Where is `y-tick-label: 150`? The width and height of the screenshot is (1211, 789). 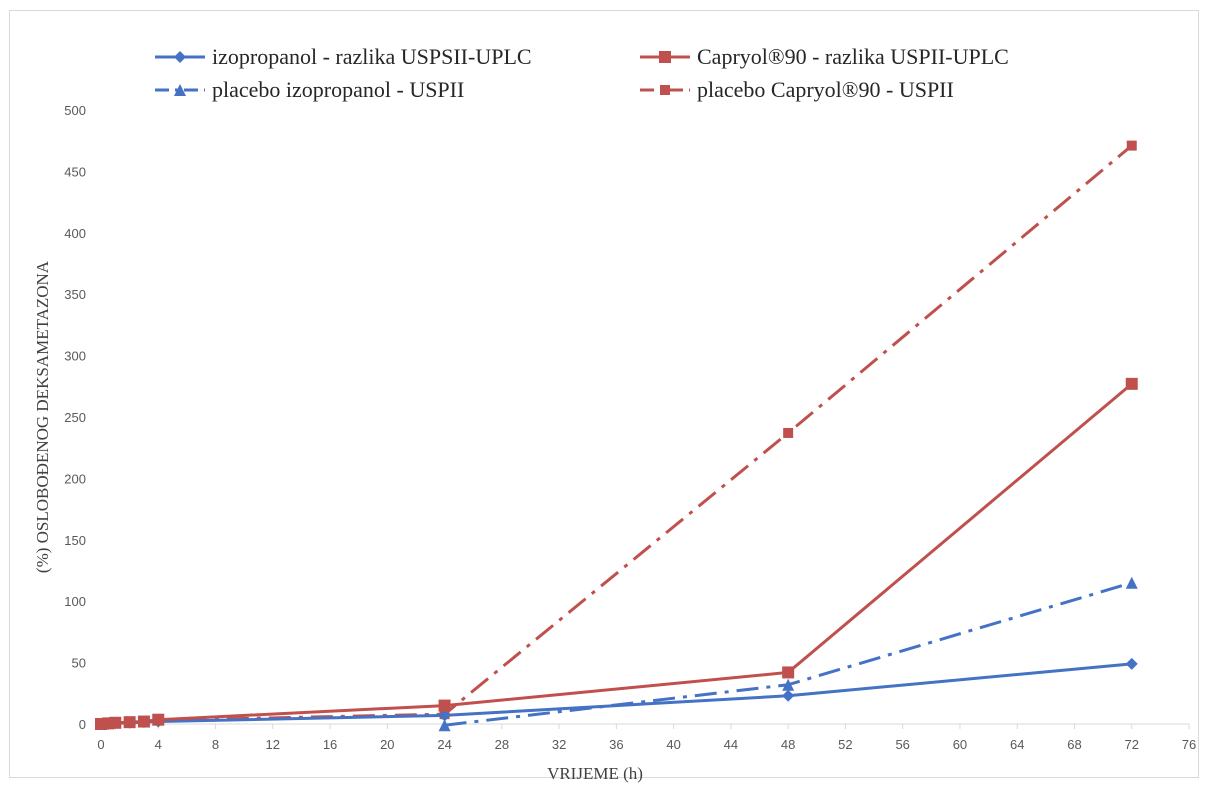
y-tick-label: 150 is located at coordinates (75, 540).